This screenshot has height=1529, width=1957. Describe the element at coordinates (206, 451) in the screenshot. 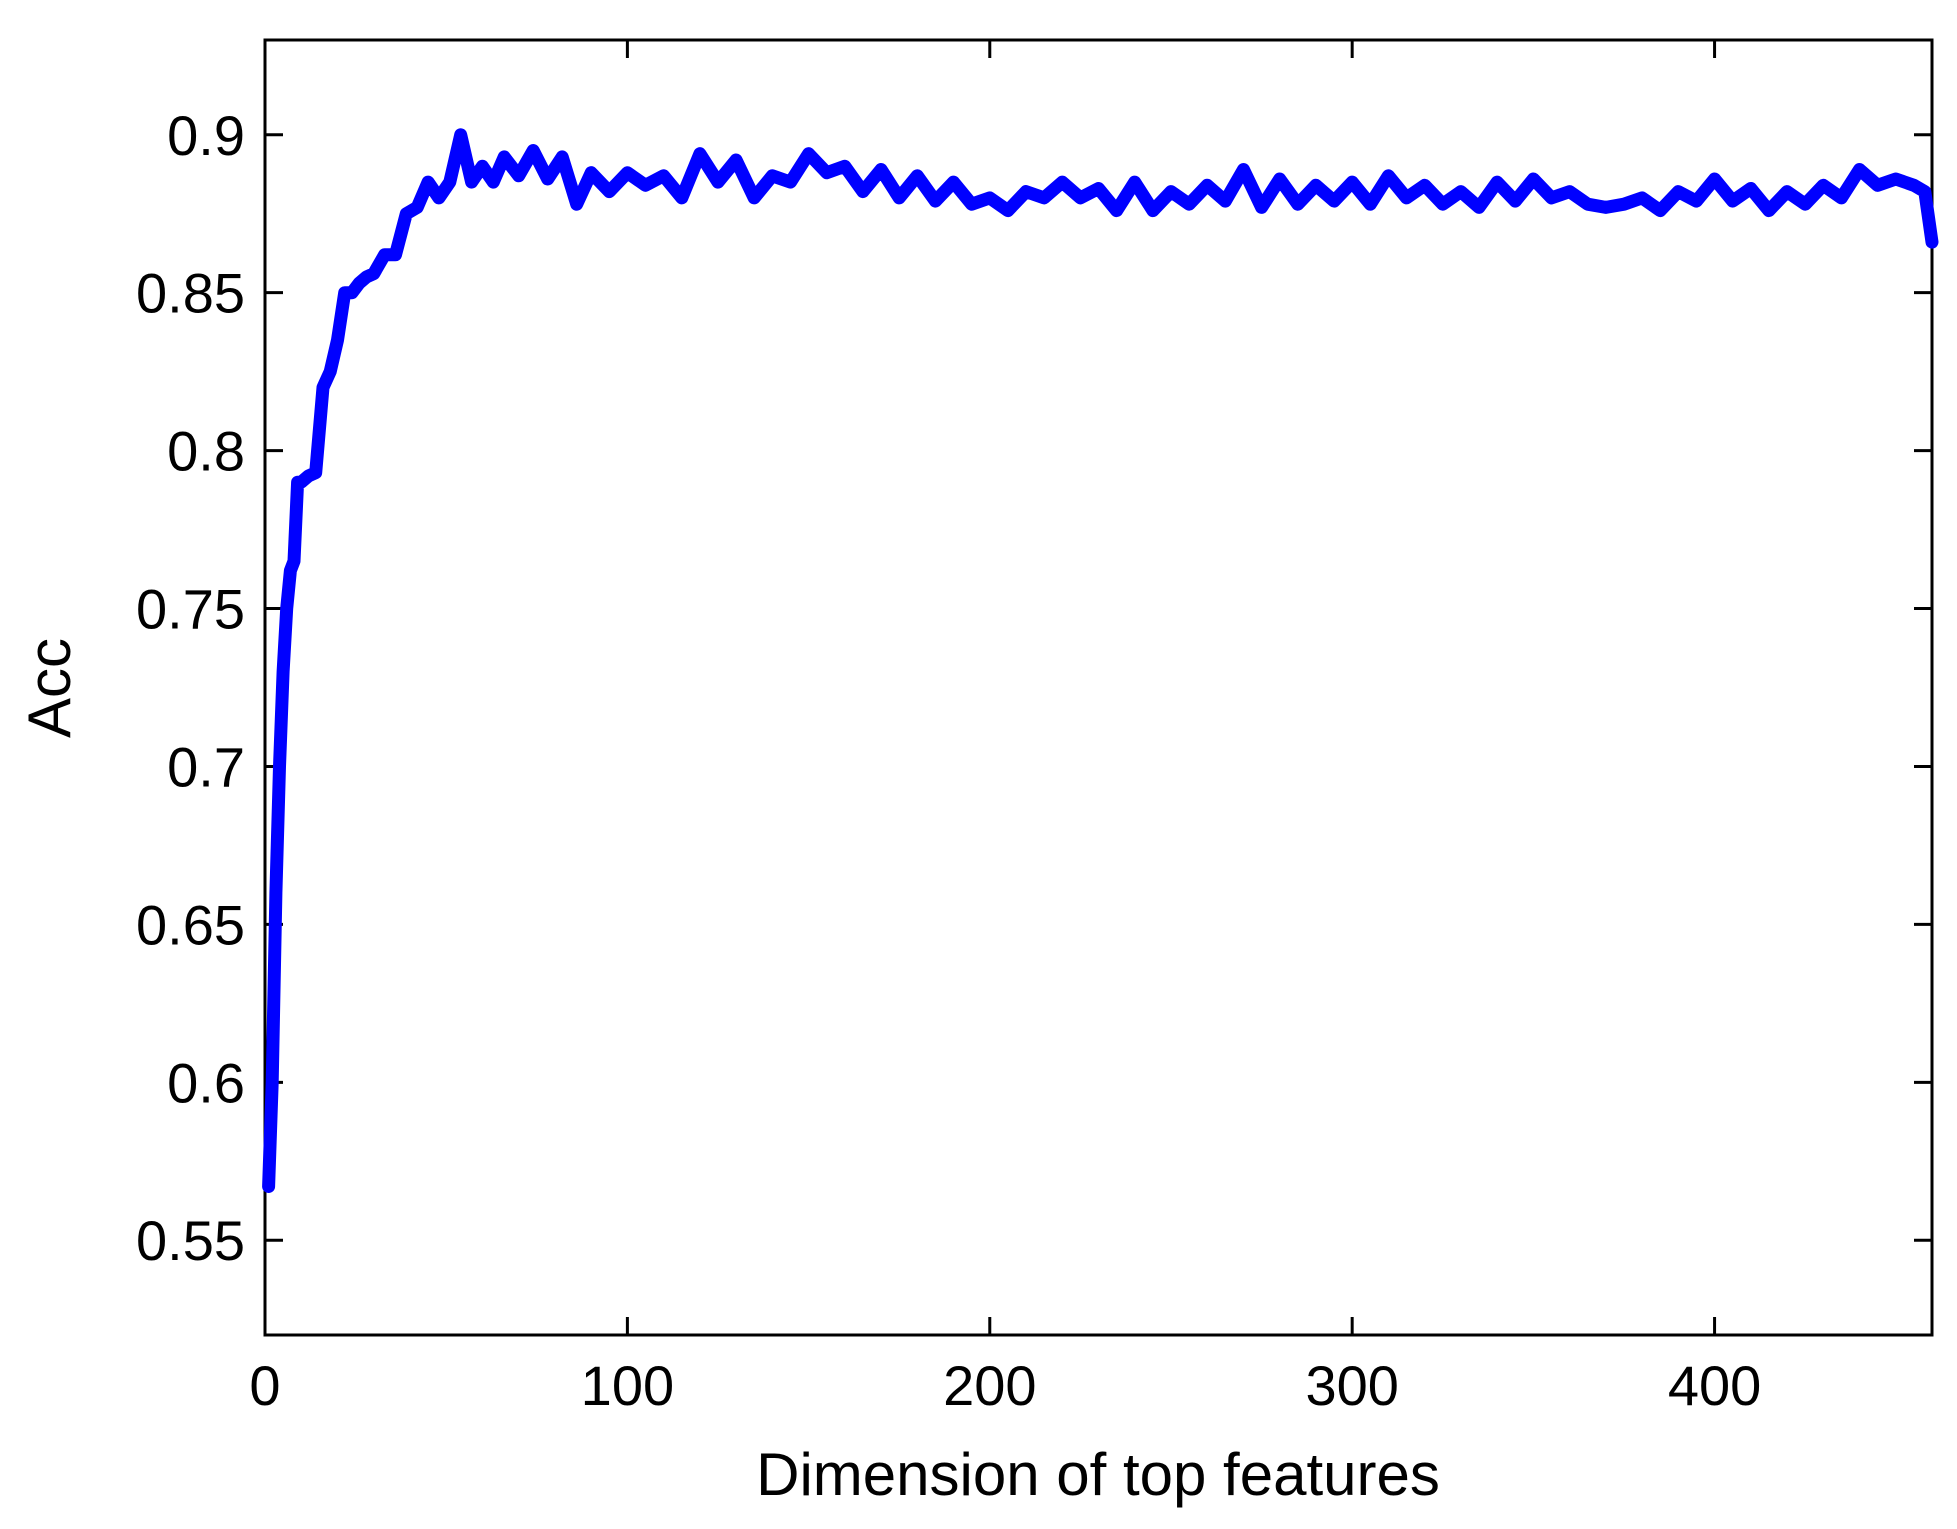

I see `y-tick-label: 0.8` at that location.